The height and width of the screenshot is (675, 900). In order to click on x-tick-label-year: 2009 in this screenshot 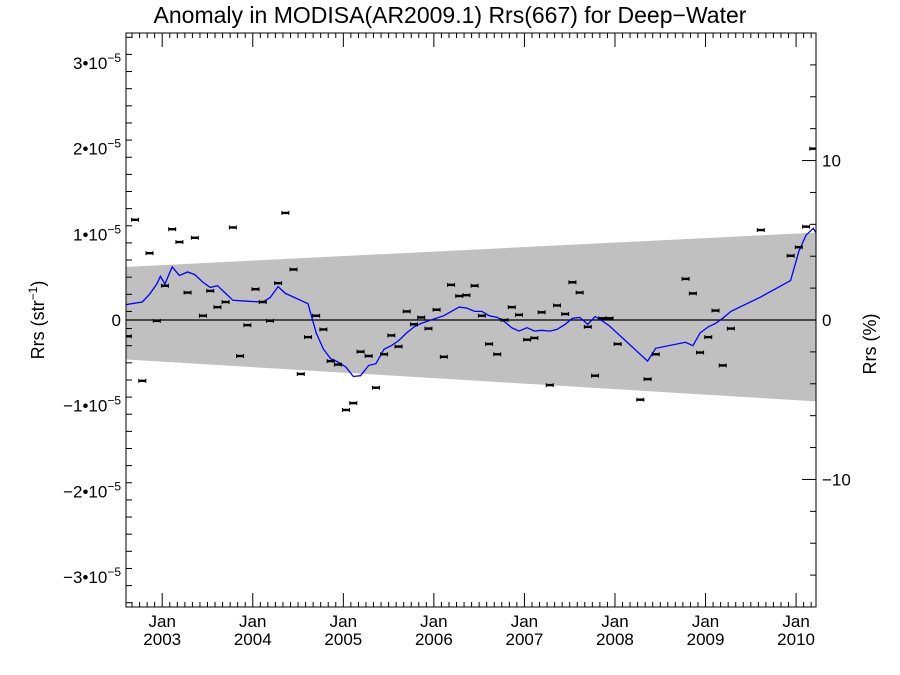, I will do `click(706, 639)`.